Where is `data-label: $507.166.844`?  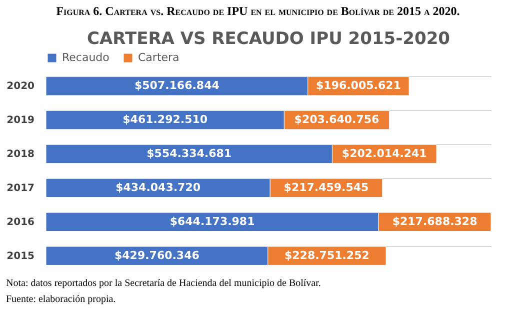
data-label: $507.166.844 is located at coordinates (177, 85).